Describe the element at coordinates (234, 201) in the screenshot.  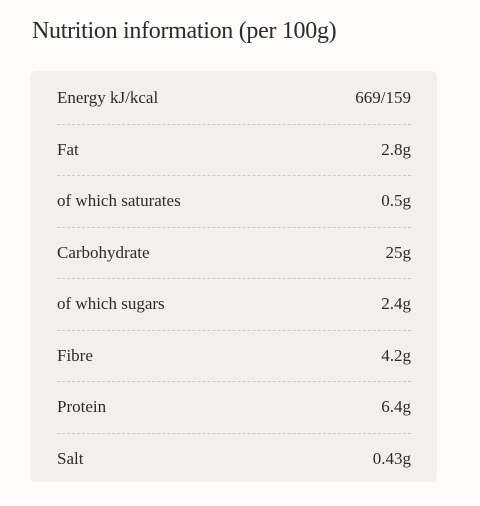
I see `table-row: of which saturates 0.5g` at that location.